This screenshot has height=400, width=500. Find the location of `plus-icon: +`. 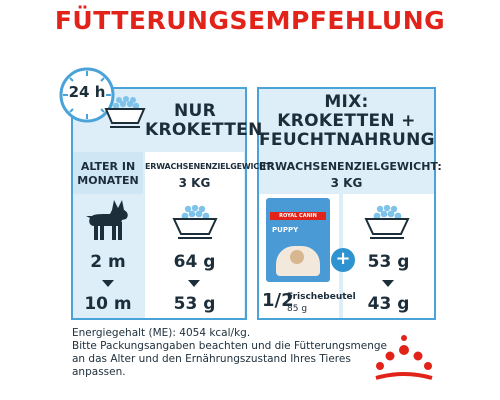

plus-icon: + is located at coordinates (343, 260).